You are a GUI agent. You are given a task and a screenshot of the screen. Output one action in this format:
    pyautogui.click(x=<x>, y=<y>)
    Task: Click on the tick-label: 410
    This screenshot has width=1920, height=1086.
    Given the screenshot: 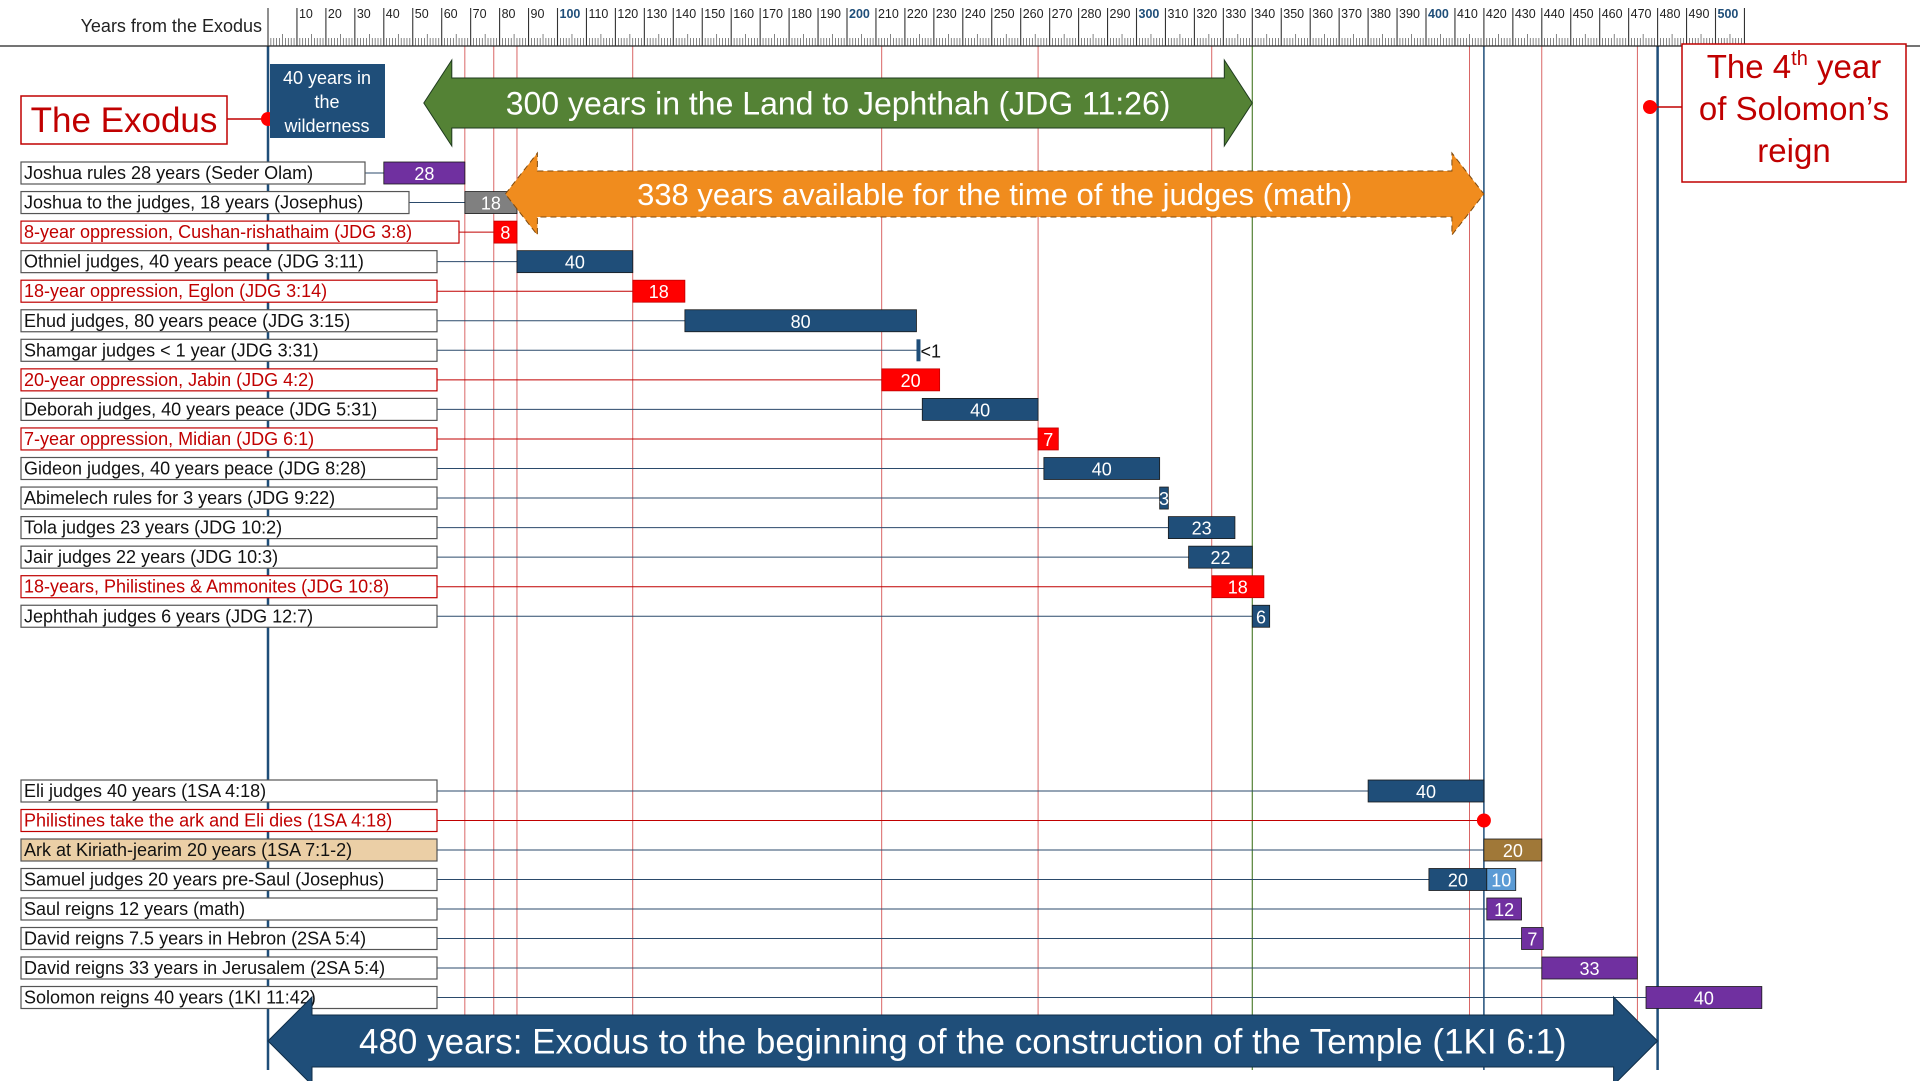 What is the action you would take?
    pyautogui.click(x=1467, y=14)
    